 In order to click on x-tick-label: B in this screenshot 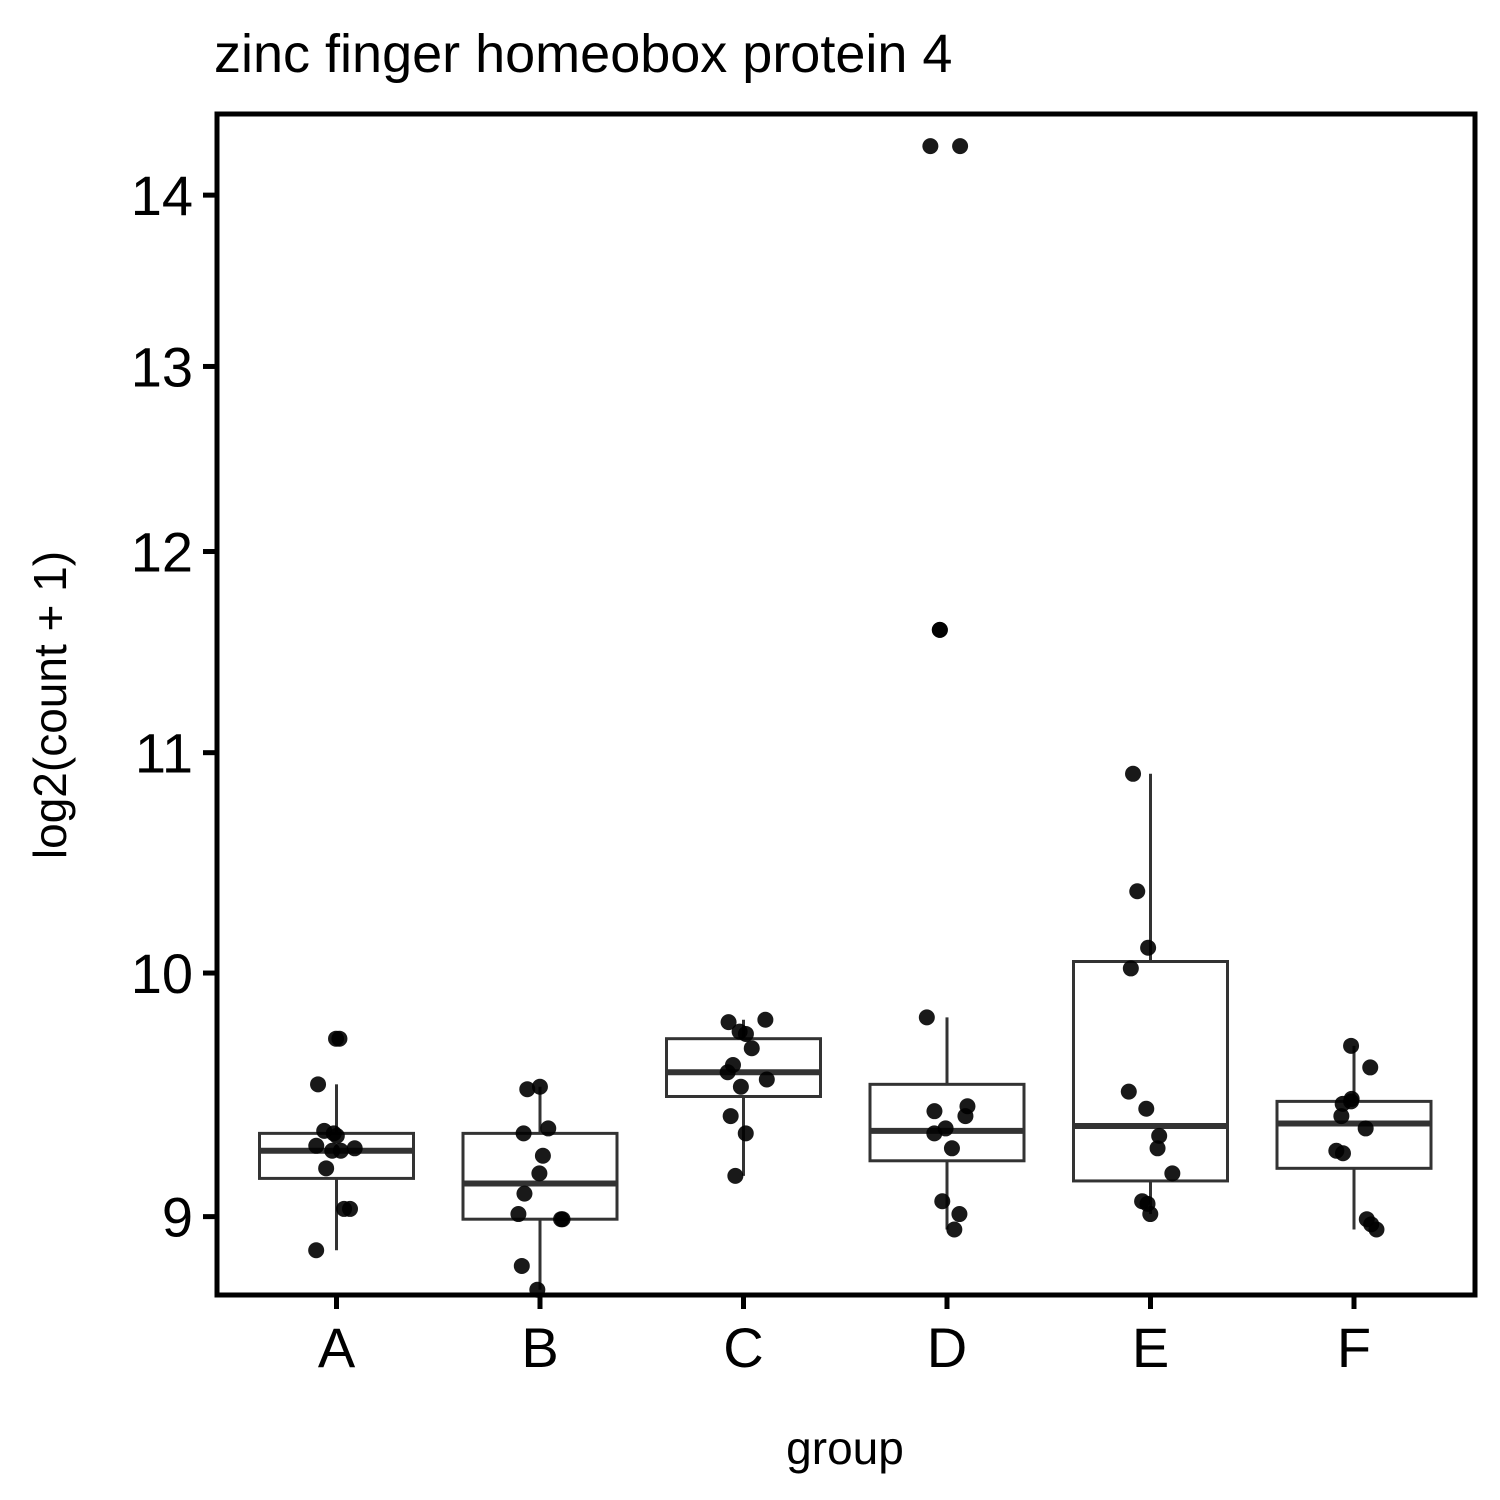, I will do `click(539, 1347)`.